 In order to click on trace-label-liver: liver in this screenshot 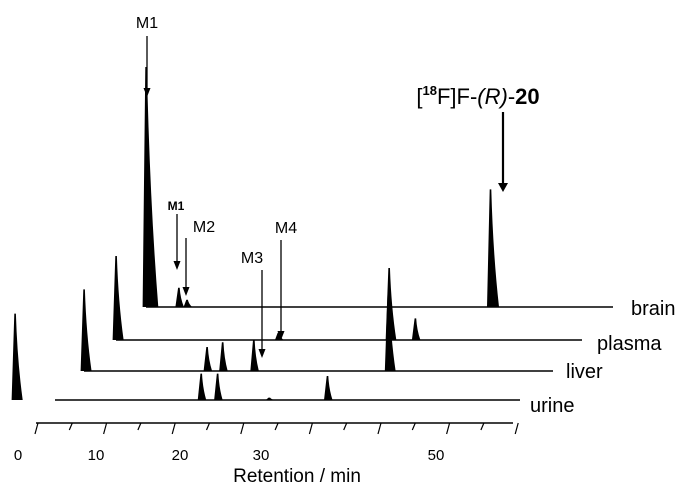, I will do `click(584, 372)`.